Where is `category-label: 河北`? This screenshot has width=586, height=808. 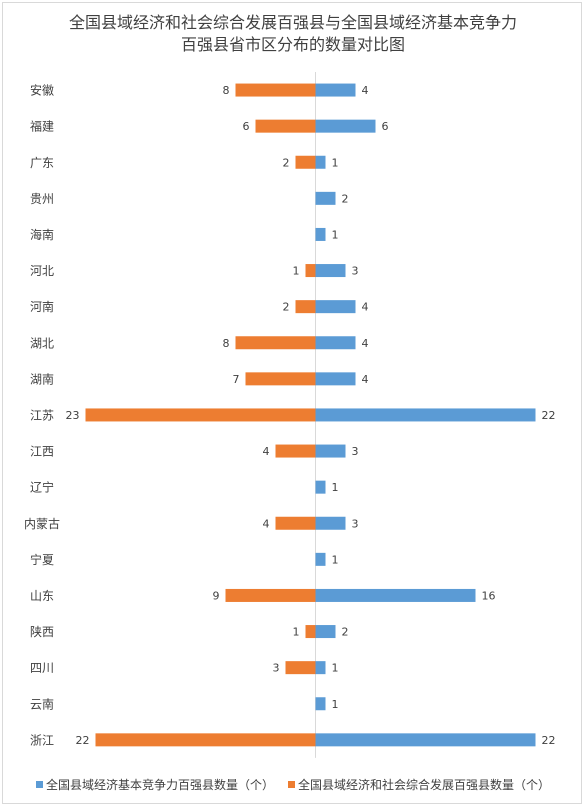 category-label: 河北 is located at coordinates (42, 271).